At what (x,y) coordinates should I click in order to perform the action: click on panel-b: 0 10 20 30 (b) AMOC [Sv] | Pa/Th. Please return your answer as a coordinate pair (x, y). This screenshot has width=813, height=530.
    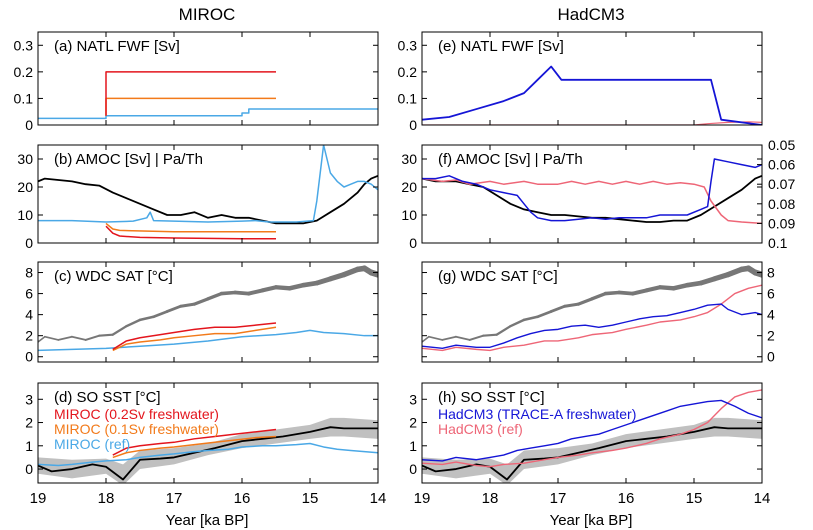
    Looking at the image, I should click on (198, 197).